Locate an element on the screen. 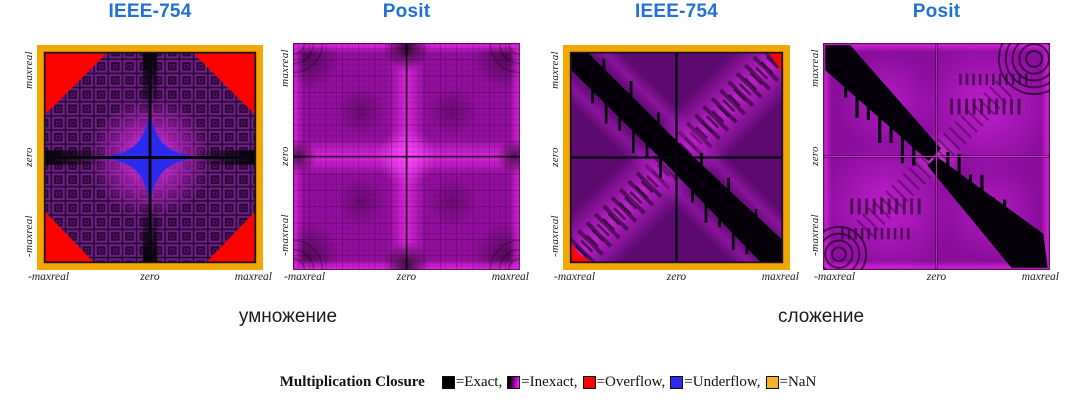 Image resolution: width=1080 pixels, height=405 pixels. exact-swatch is located at coordinates (448, 382).